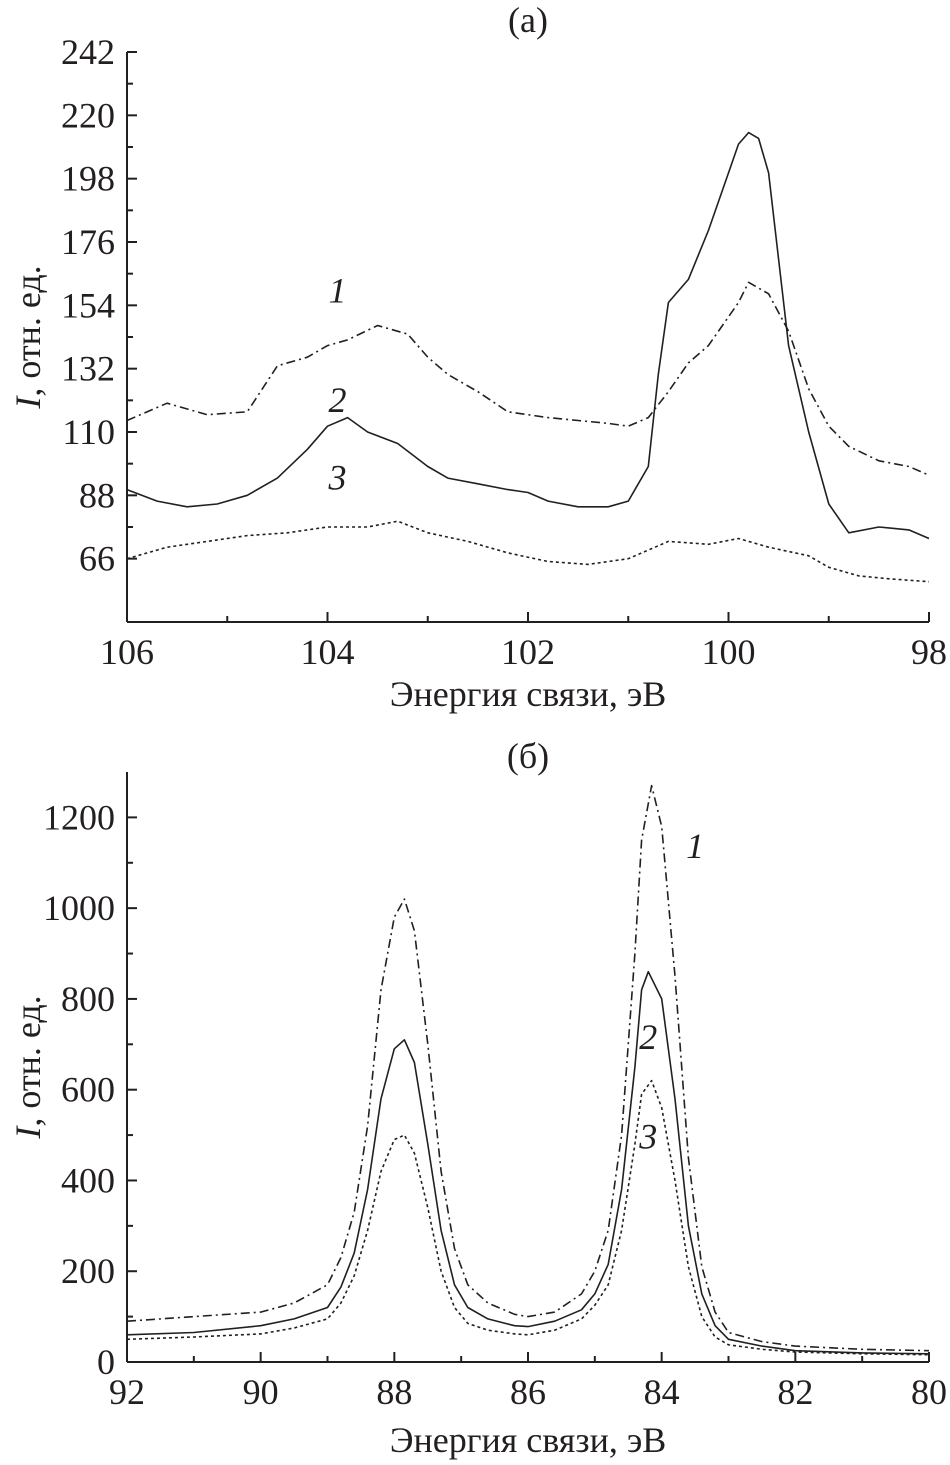 This screenshot has height=1465, width=950. I want to click on y-tick-label: 242, so click(88, 52).